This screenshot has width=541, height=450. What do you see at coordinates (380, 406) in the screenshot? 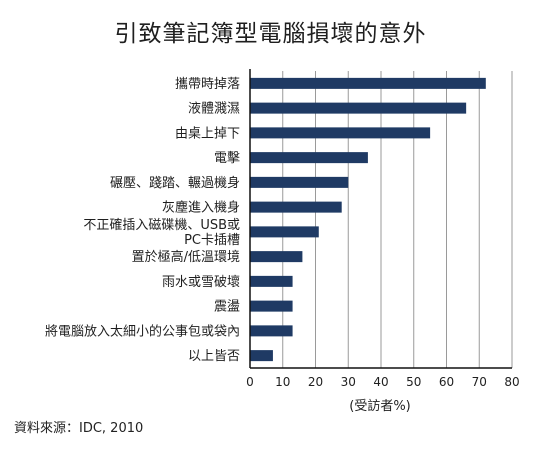
I see `x-axis-label: (受訪者%)` at bounding box center [380, 406].